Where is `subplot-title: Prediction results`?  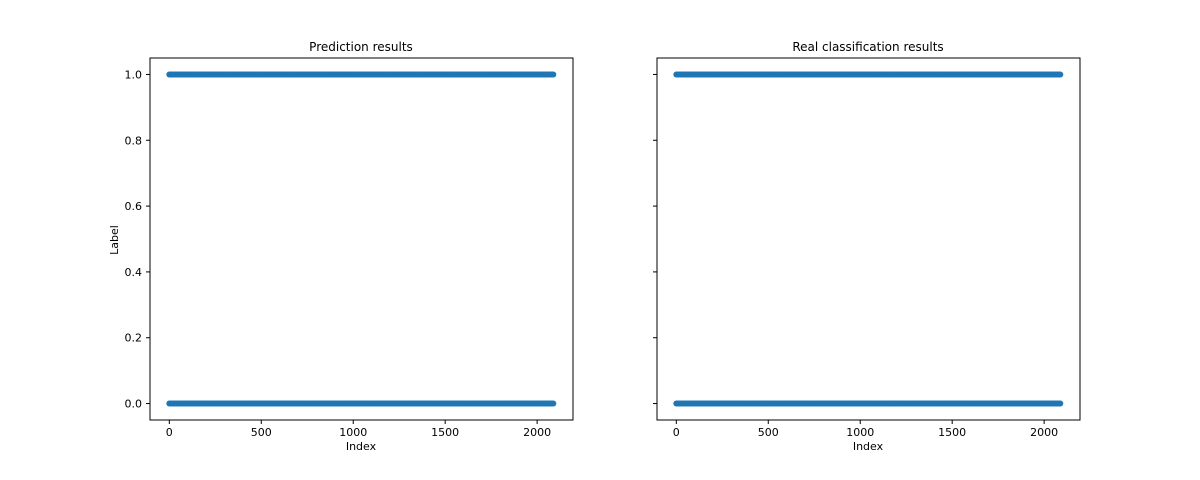 subplot-title: Prediction results is located at coordinates (361, 47).